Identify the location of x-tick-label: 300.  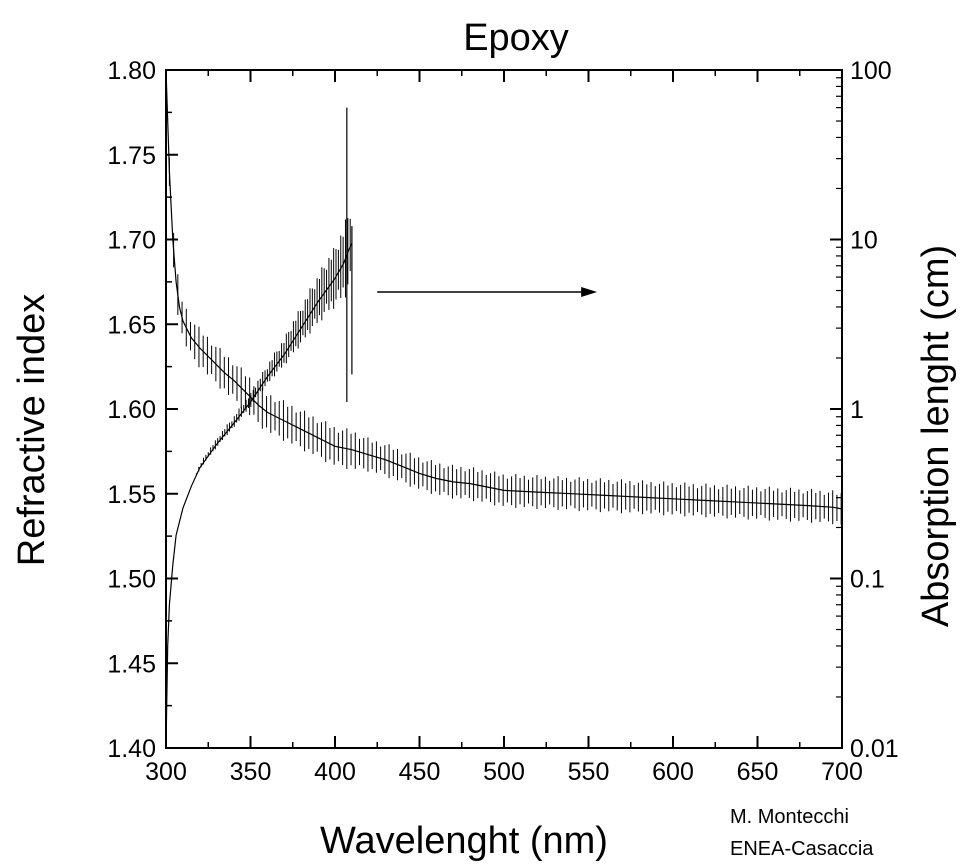
(166, 772).